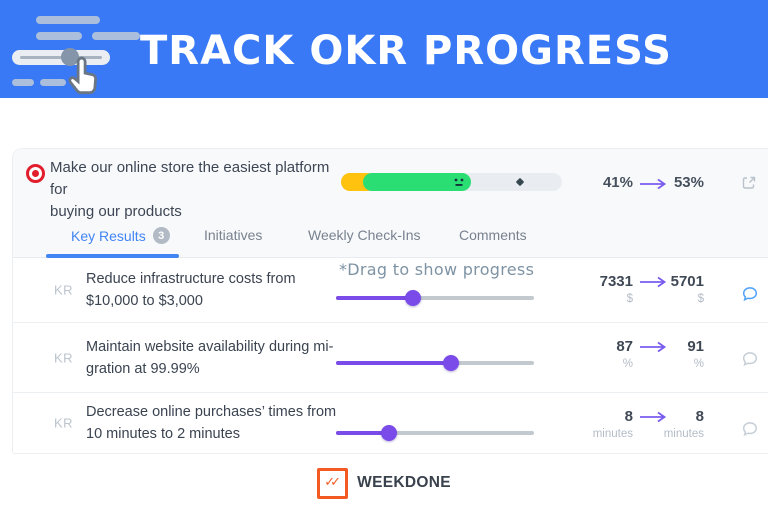 This screenshot has width=768, height=512. What do you see at coordinates (593, 425) in the screenshot?
I see `kr-current-value: 8 minutes` at bounding box center [593, 425].